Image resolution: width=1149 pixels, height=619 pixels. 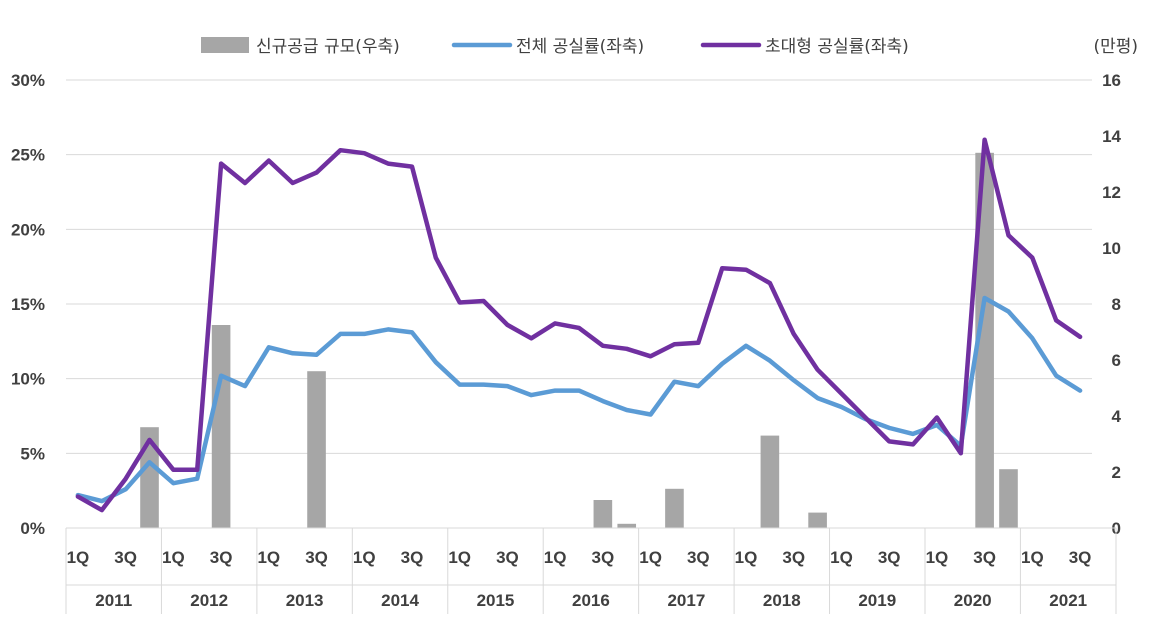 What do you see at coordinates (225, 45) in the screenshot?
I see `legend-swatch-bar` at bounding box center [225, 45].